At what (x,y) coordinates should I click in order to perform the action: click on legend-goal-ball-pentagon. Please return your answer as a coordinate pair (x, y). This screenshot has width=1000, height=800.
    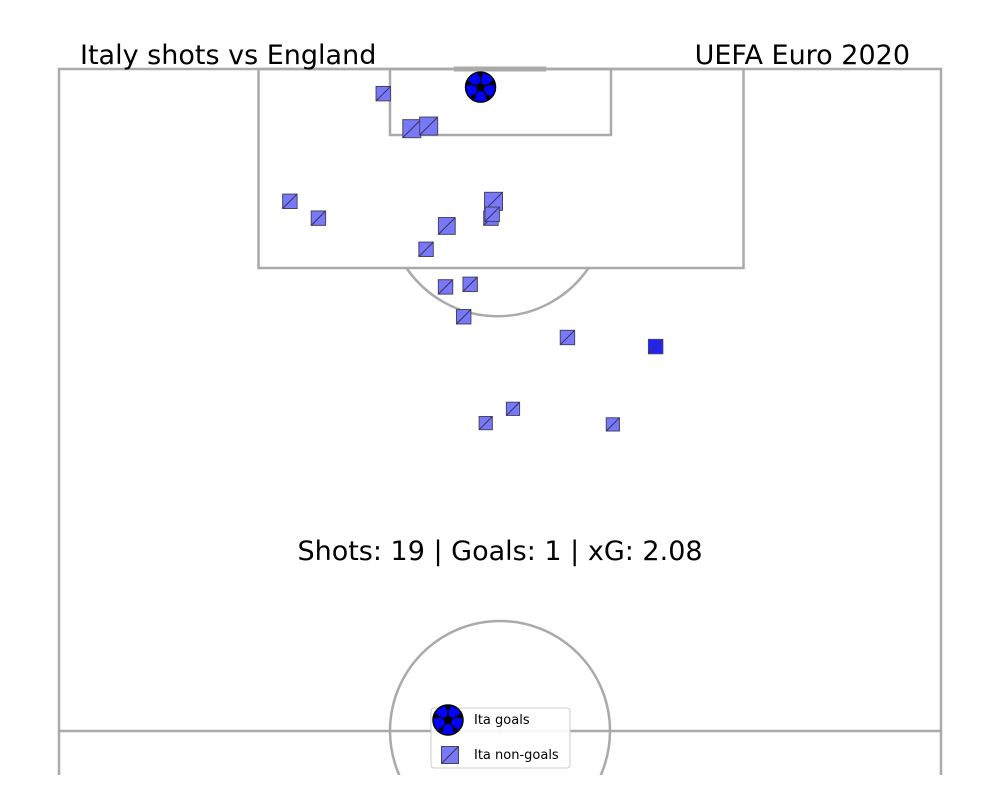
    Looking at the image, I should click on (448, 719).